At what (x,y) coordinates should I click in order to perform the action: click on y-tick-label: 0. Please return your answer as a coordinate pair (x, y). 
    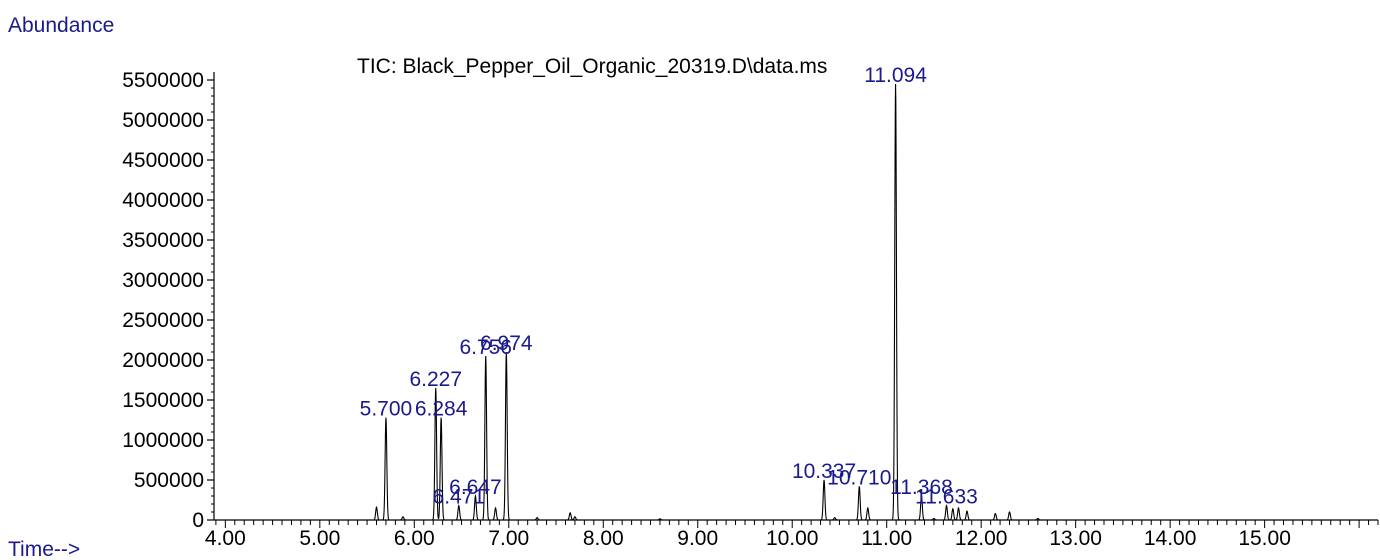
    Looking at the image, I should click on (198, 520).